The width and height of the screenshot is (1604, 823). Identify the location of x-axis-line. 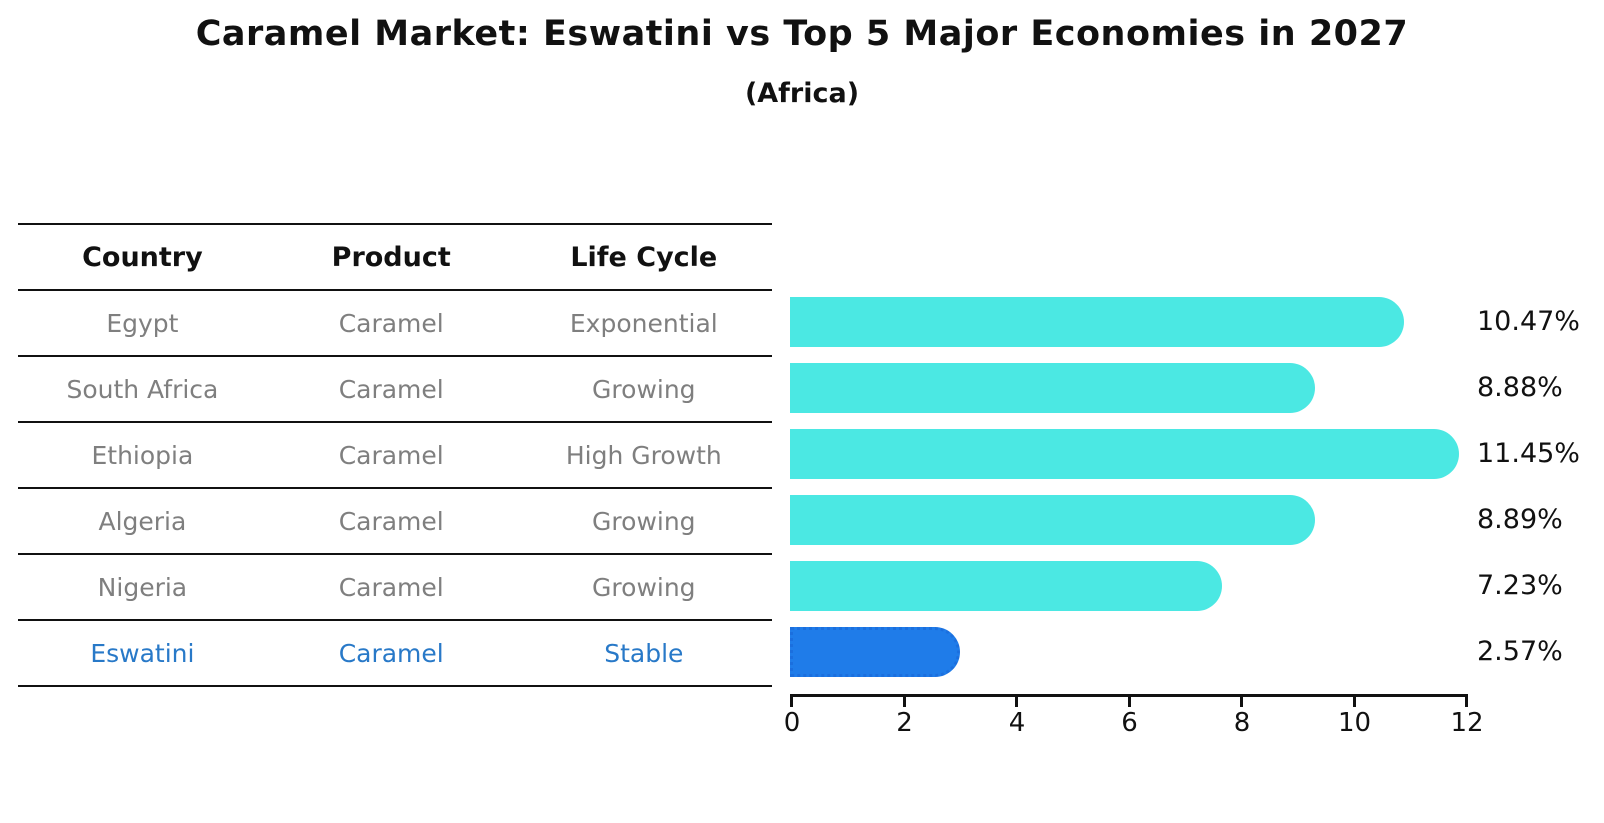
(1129, 695).